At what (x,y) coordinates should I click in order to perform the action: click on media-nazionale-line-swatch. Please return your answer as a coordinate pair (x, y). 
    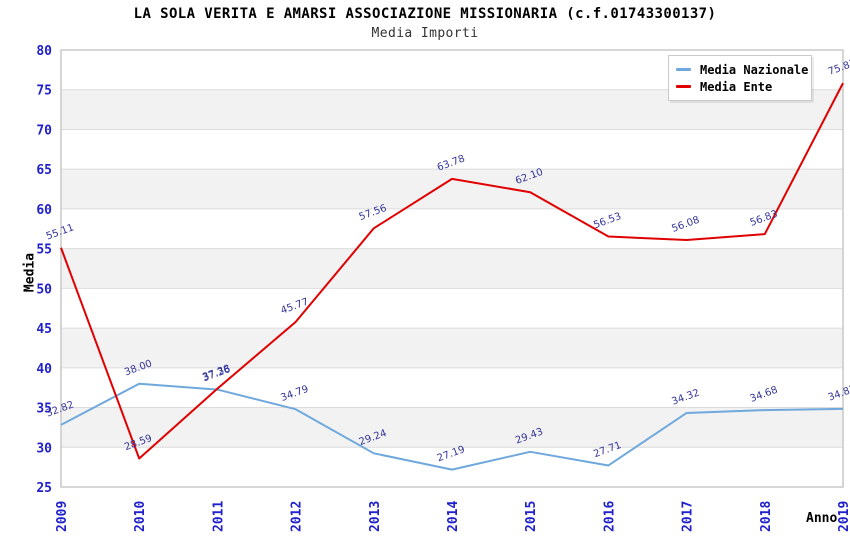
    Looking at the image, I should click on (683, 69).